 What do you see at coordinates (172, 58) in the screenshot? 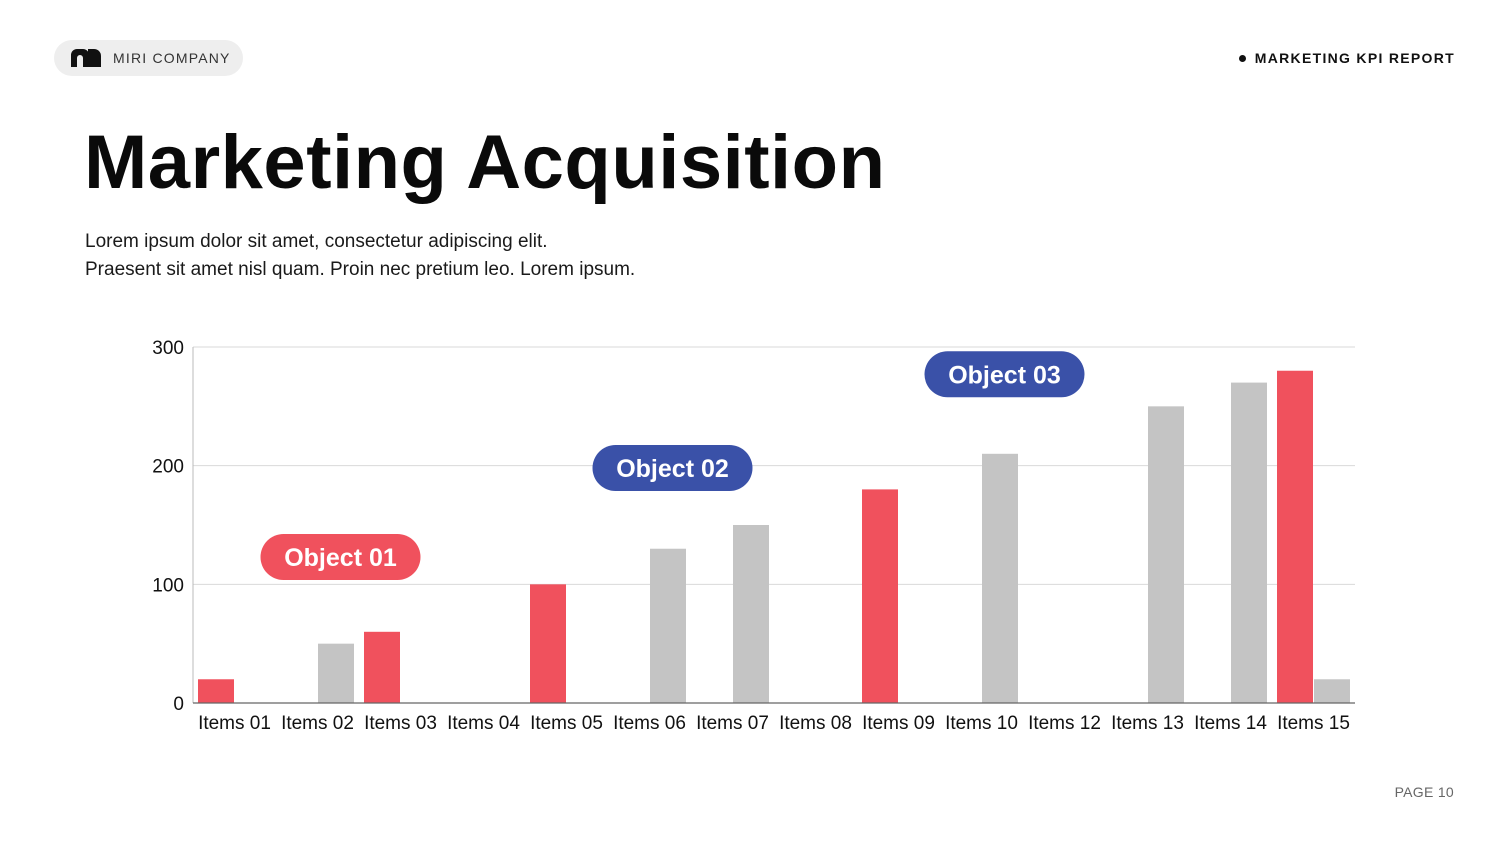
I see `brand-name: MIRI COMPANY` at bounding box center [172, 58].